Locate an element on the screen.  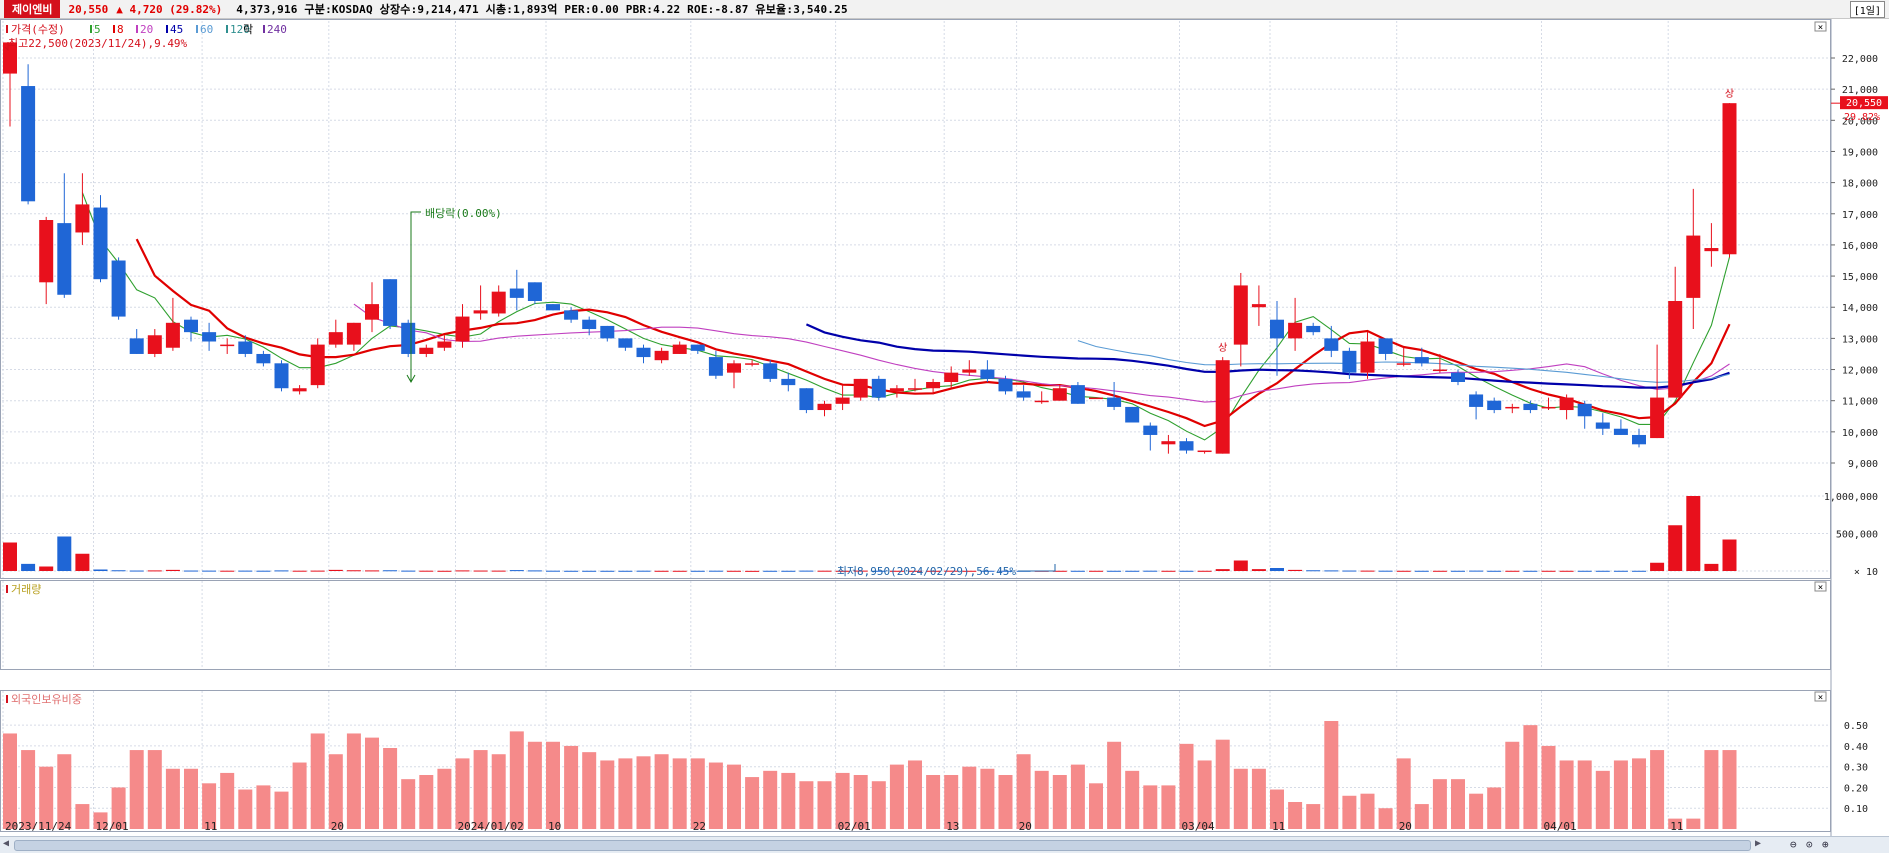
price-tick-label: 15,000 is located at coordinates (1860, 277).